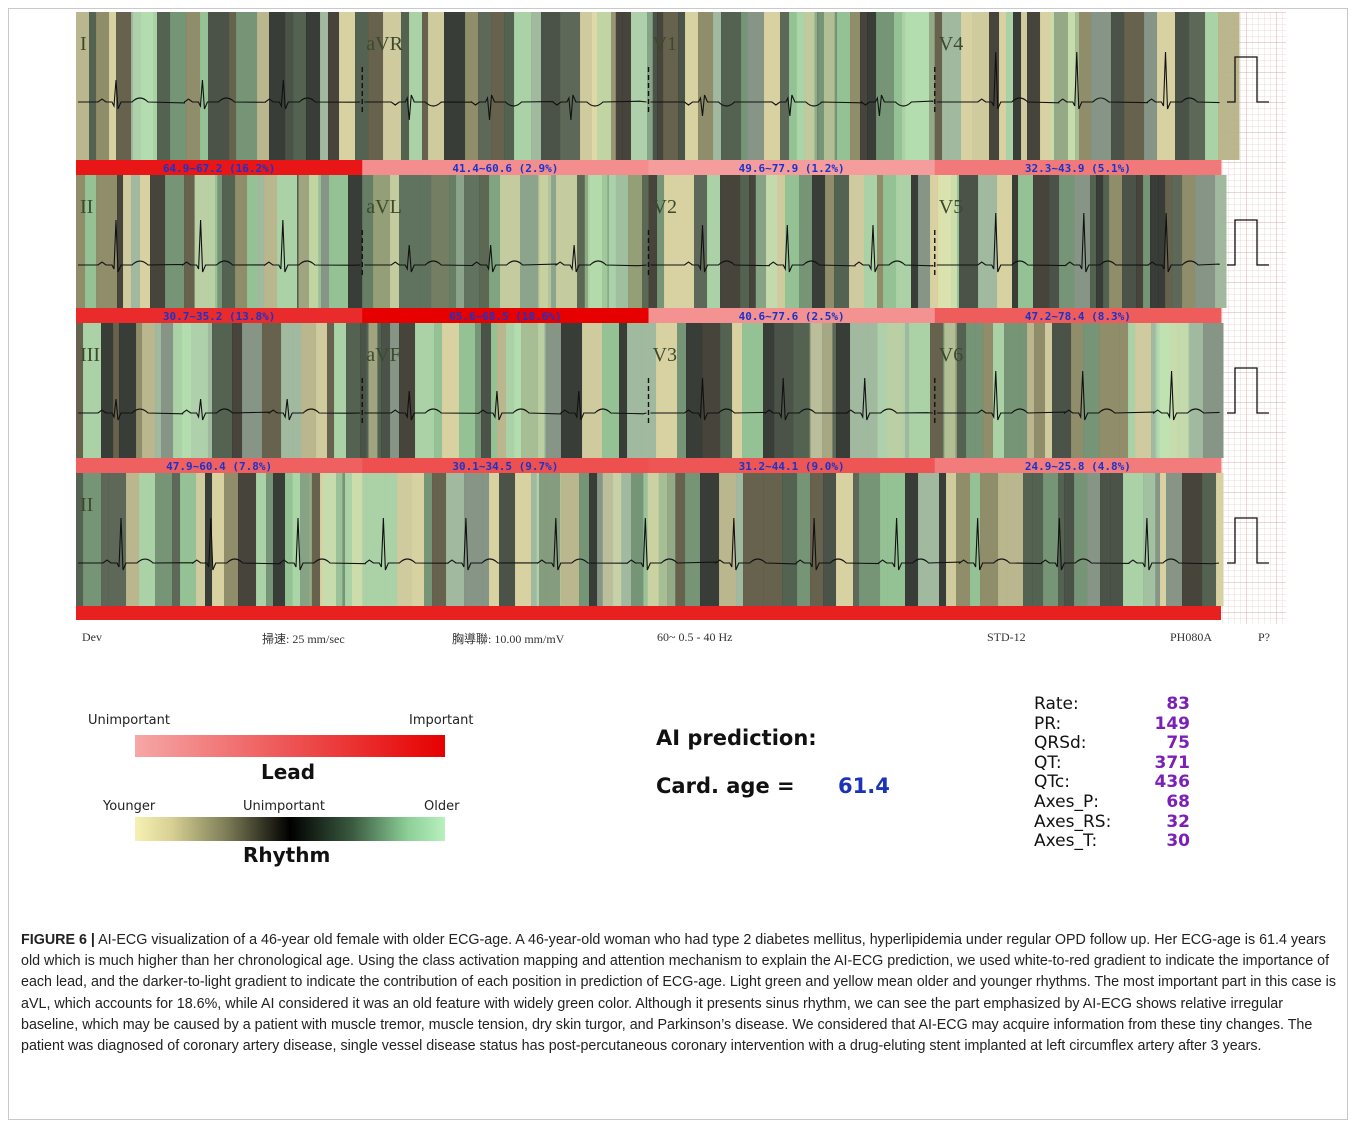 The height and width of the screenshot is (1130, 1358). What do you see at coordinates (951, 44) in the screenshot?
I see `lead-label: V4` at bounding box center [951, 44].